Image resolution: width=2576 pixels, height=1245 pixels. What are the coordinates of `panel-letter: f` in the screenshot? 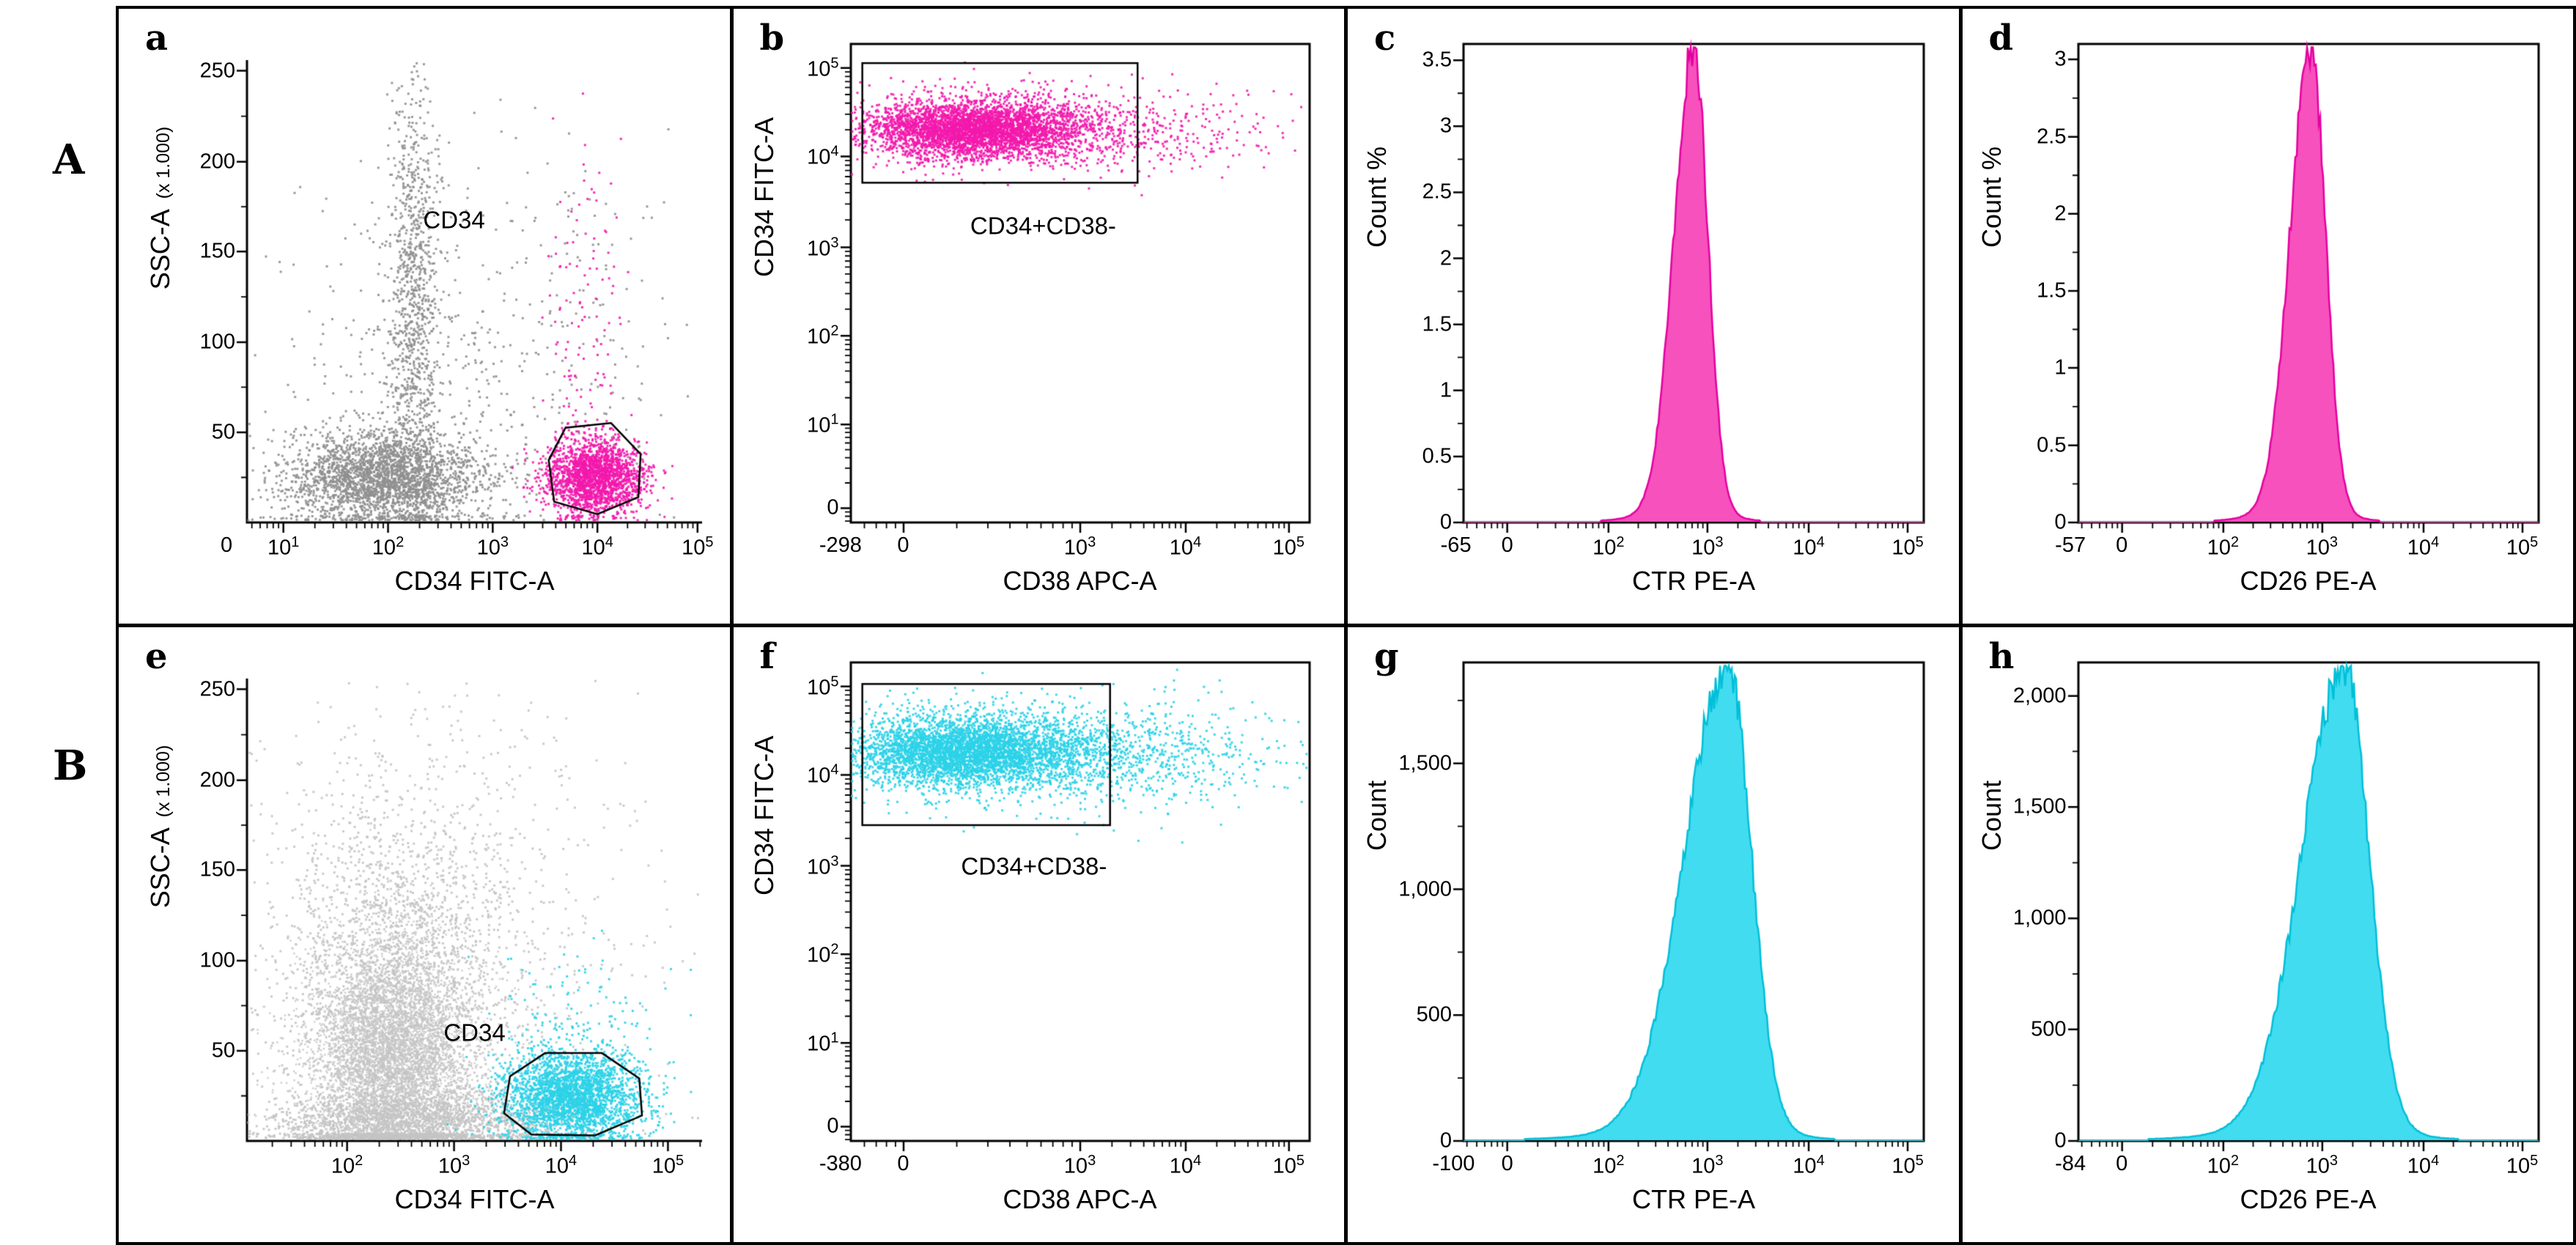 It's located at (767, 656).